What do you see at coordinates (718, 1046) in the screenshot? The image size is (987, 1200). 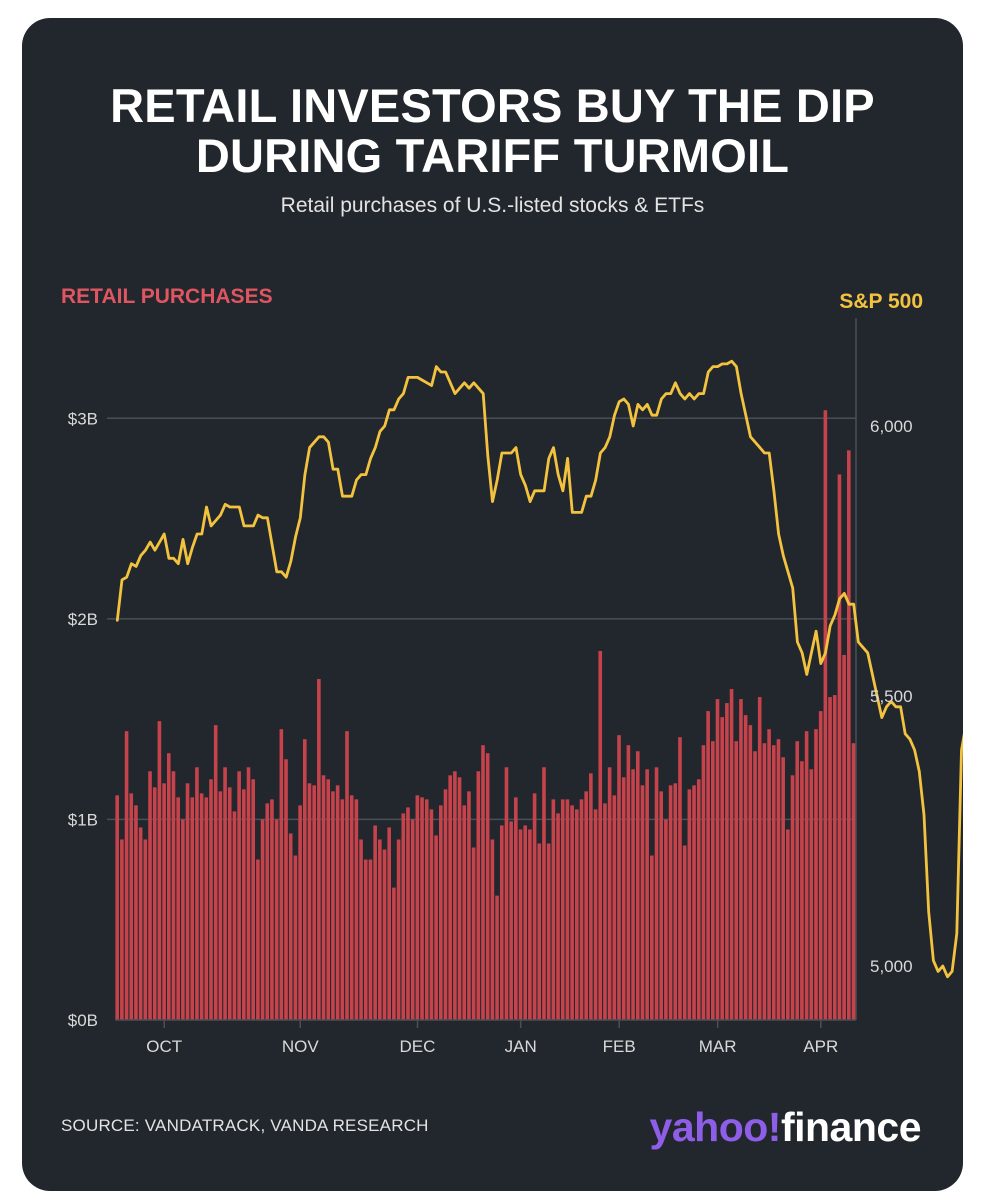 I see `x-tick-label-5: MAR` at bounding box center [718, 1046].